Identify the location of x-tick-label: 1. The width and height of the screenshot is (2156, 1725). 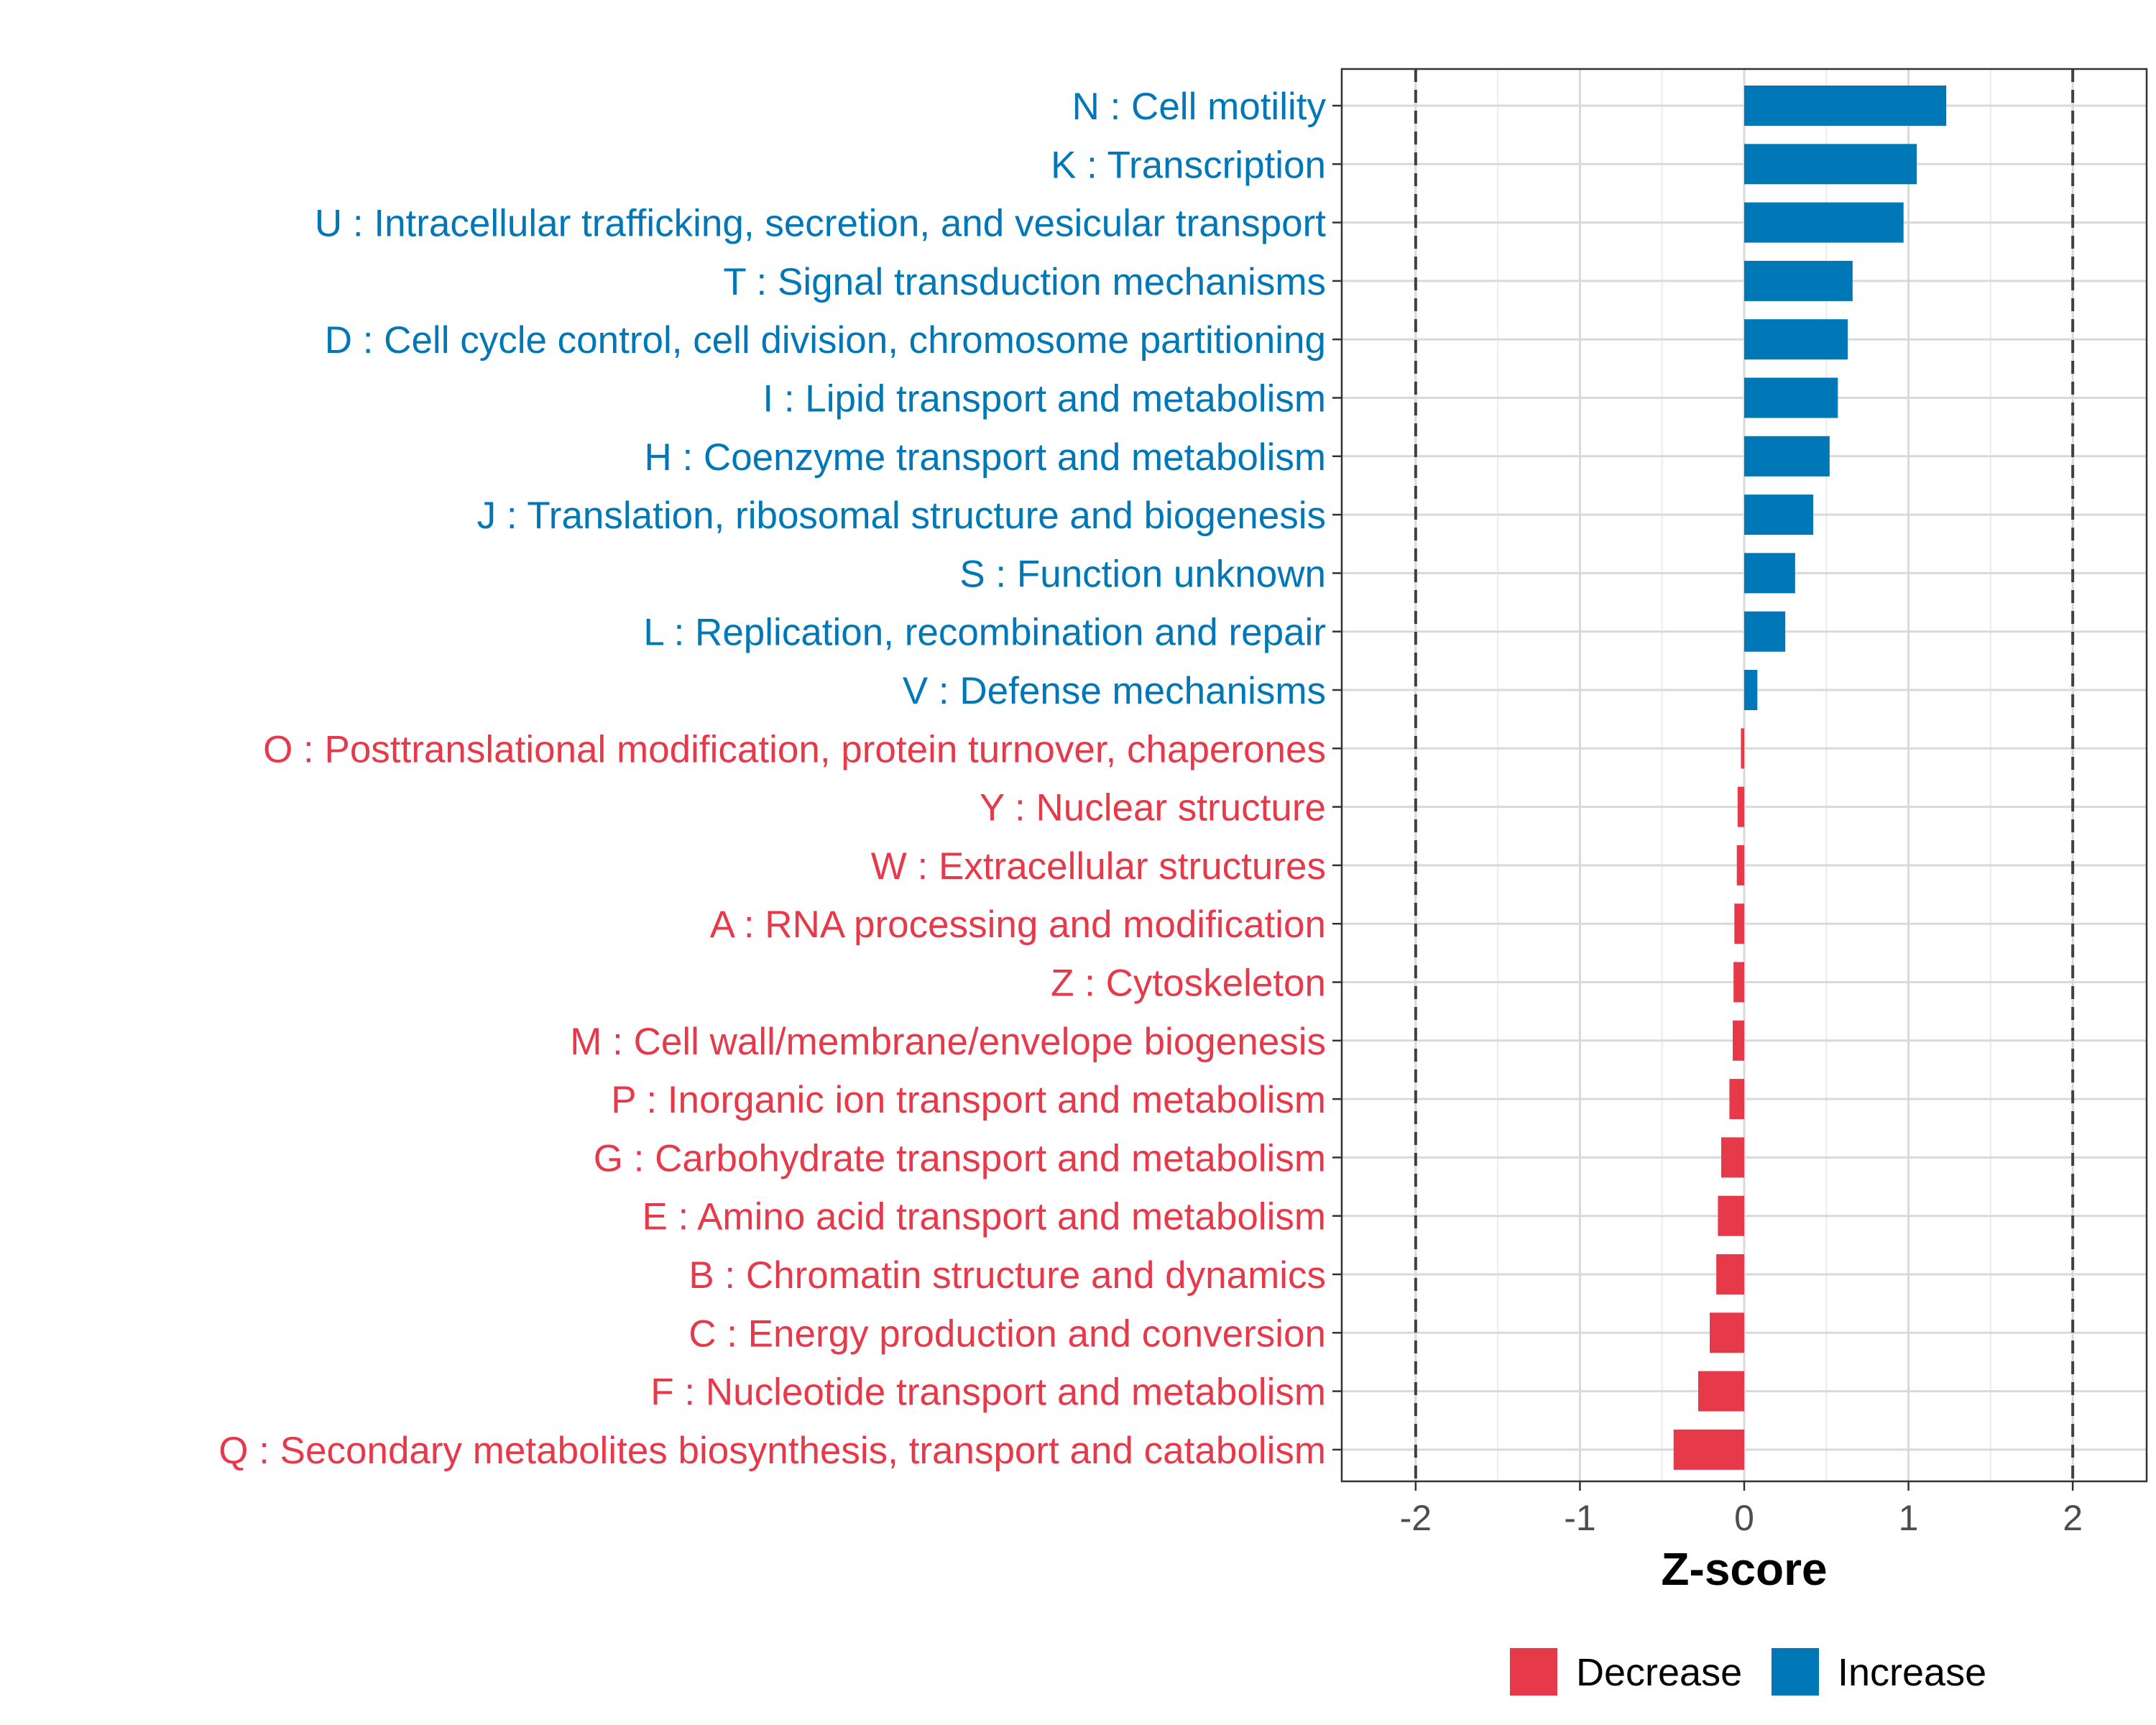
(1909, 1518).